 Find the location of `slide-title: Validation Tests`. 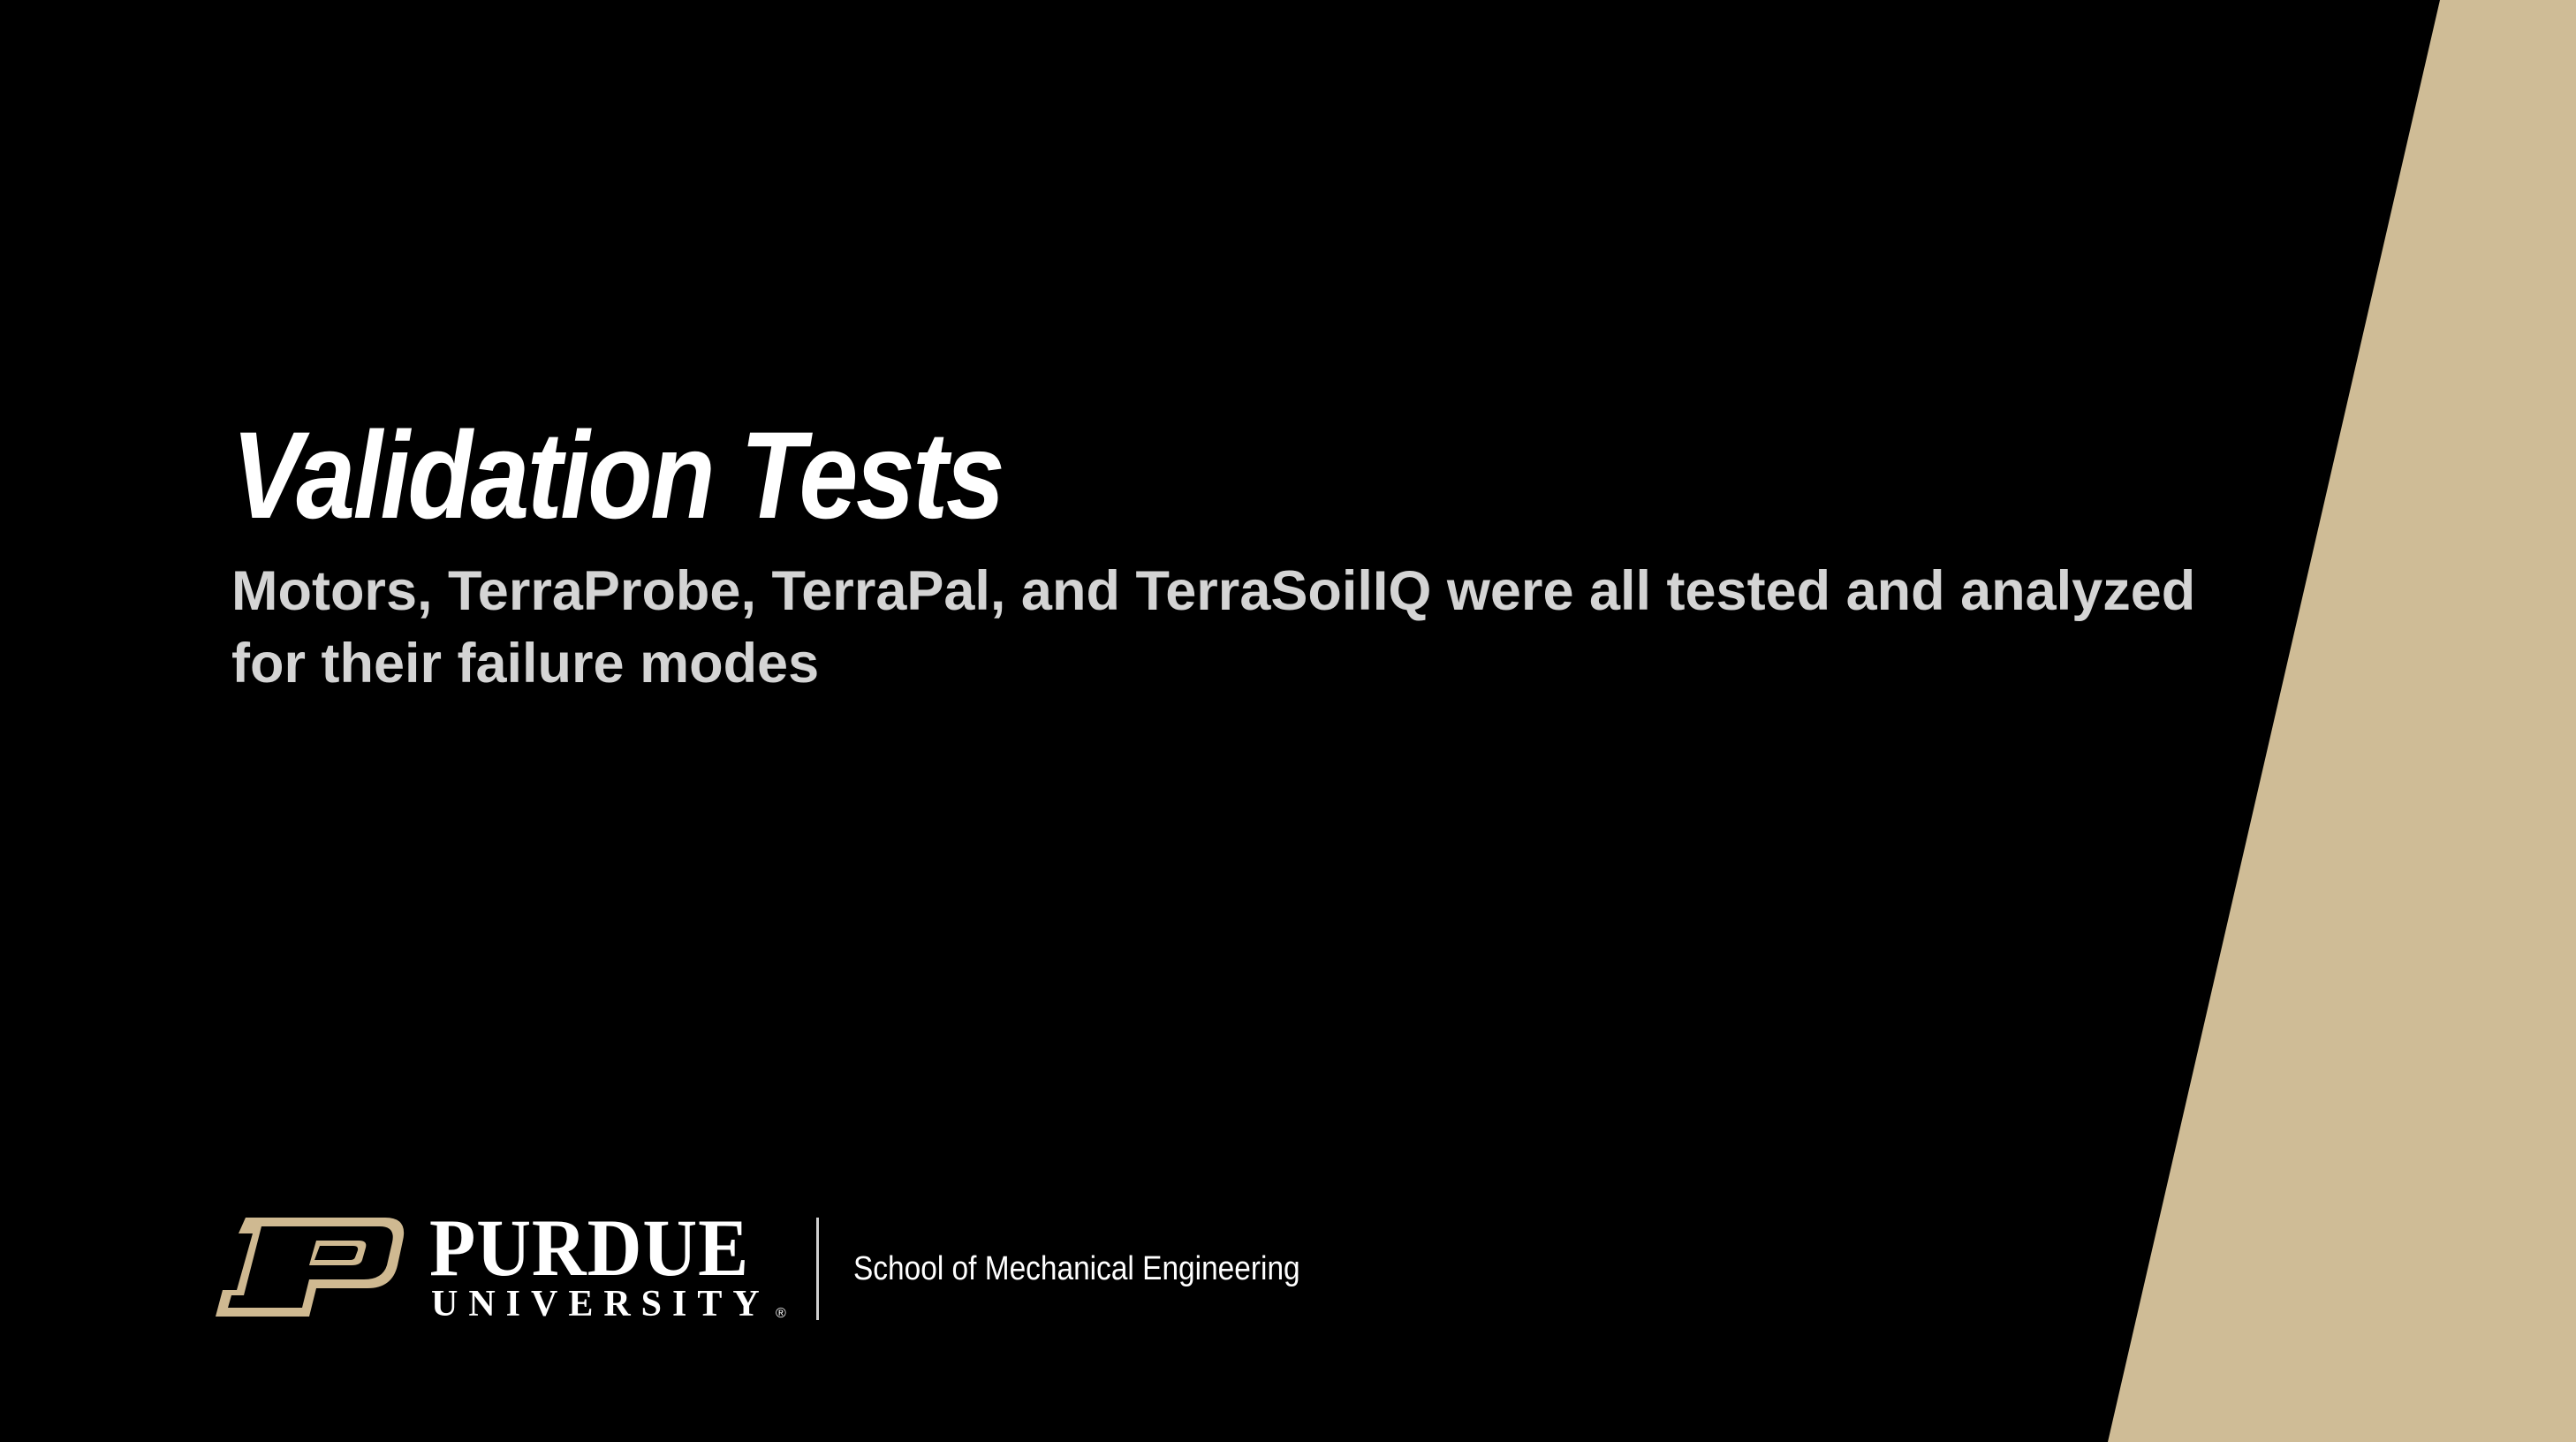

slide-title: Validation Tests is located at coordinates (618, 475).